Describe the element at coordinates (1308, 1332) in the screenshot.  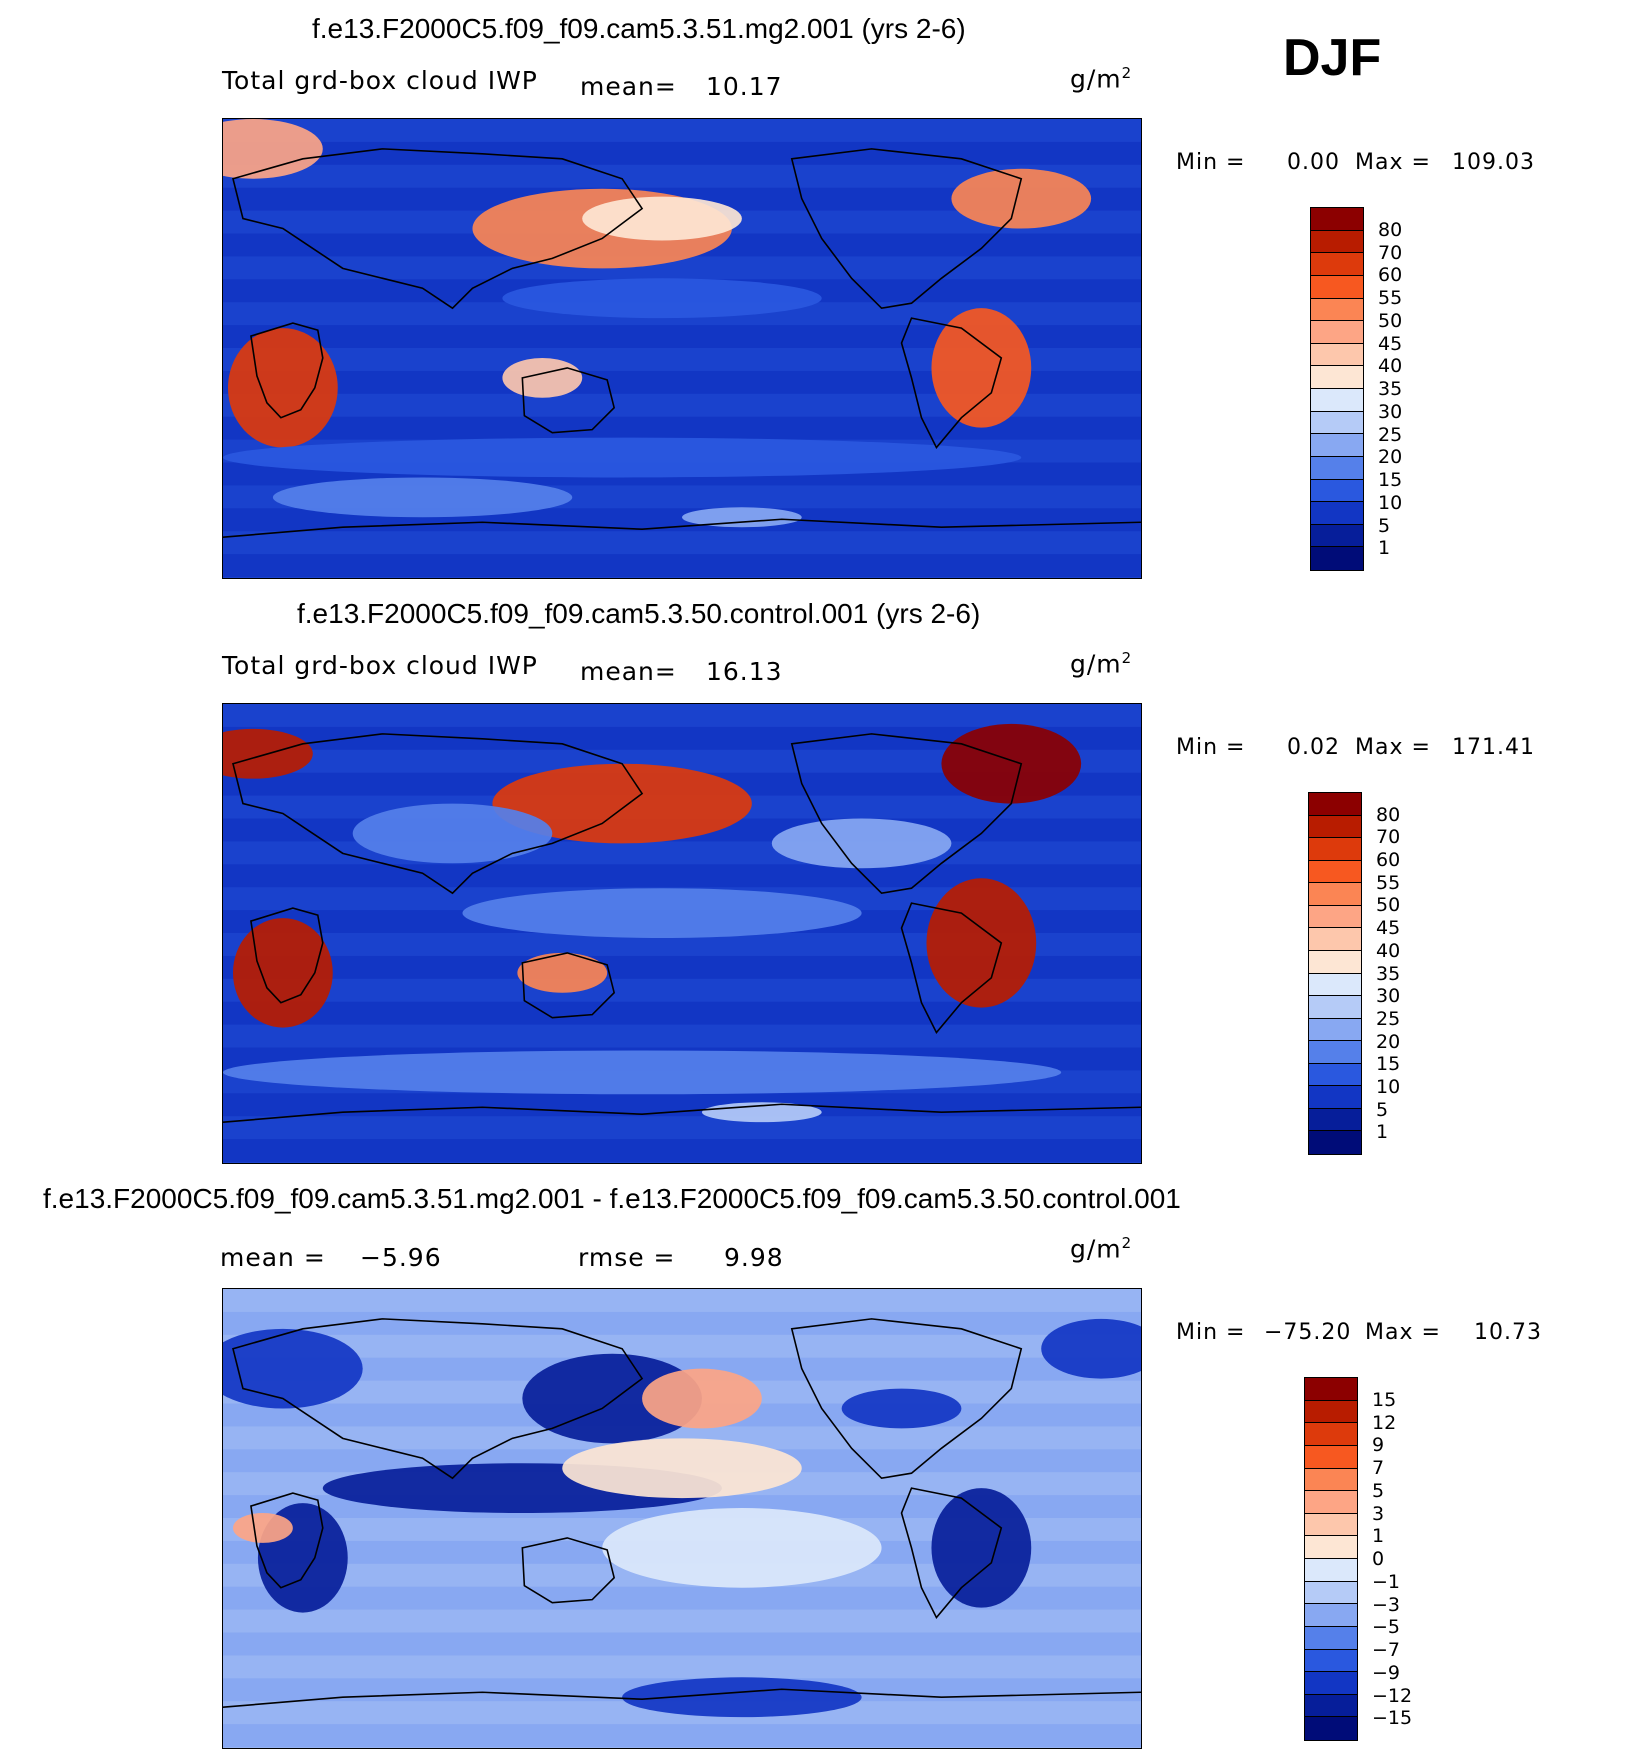
I see `panel-3-min-value: −75.20` at that location.